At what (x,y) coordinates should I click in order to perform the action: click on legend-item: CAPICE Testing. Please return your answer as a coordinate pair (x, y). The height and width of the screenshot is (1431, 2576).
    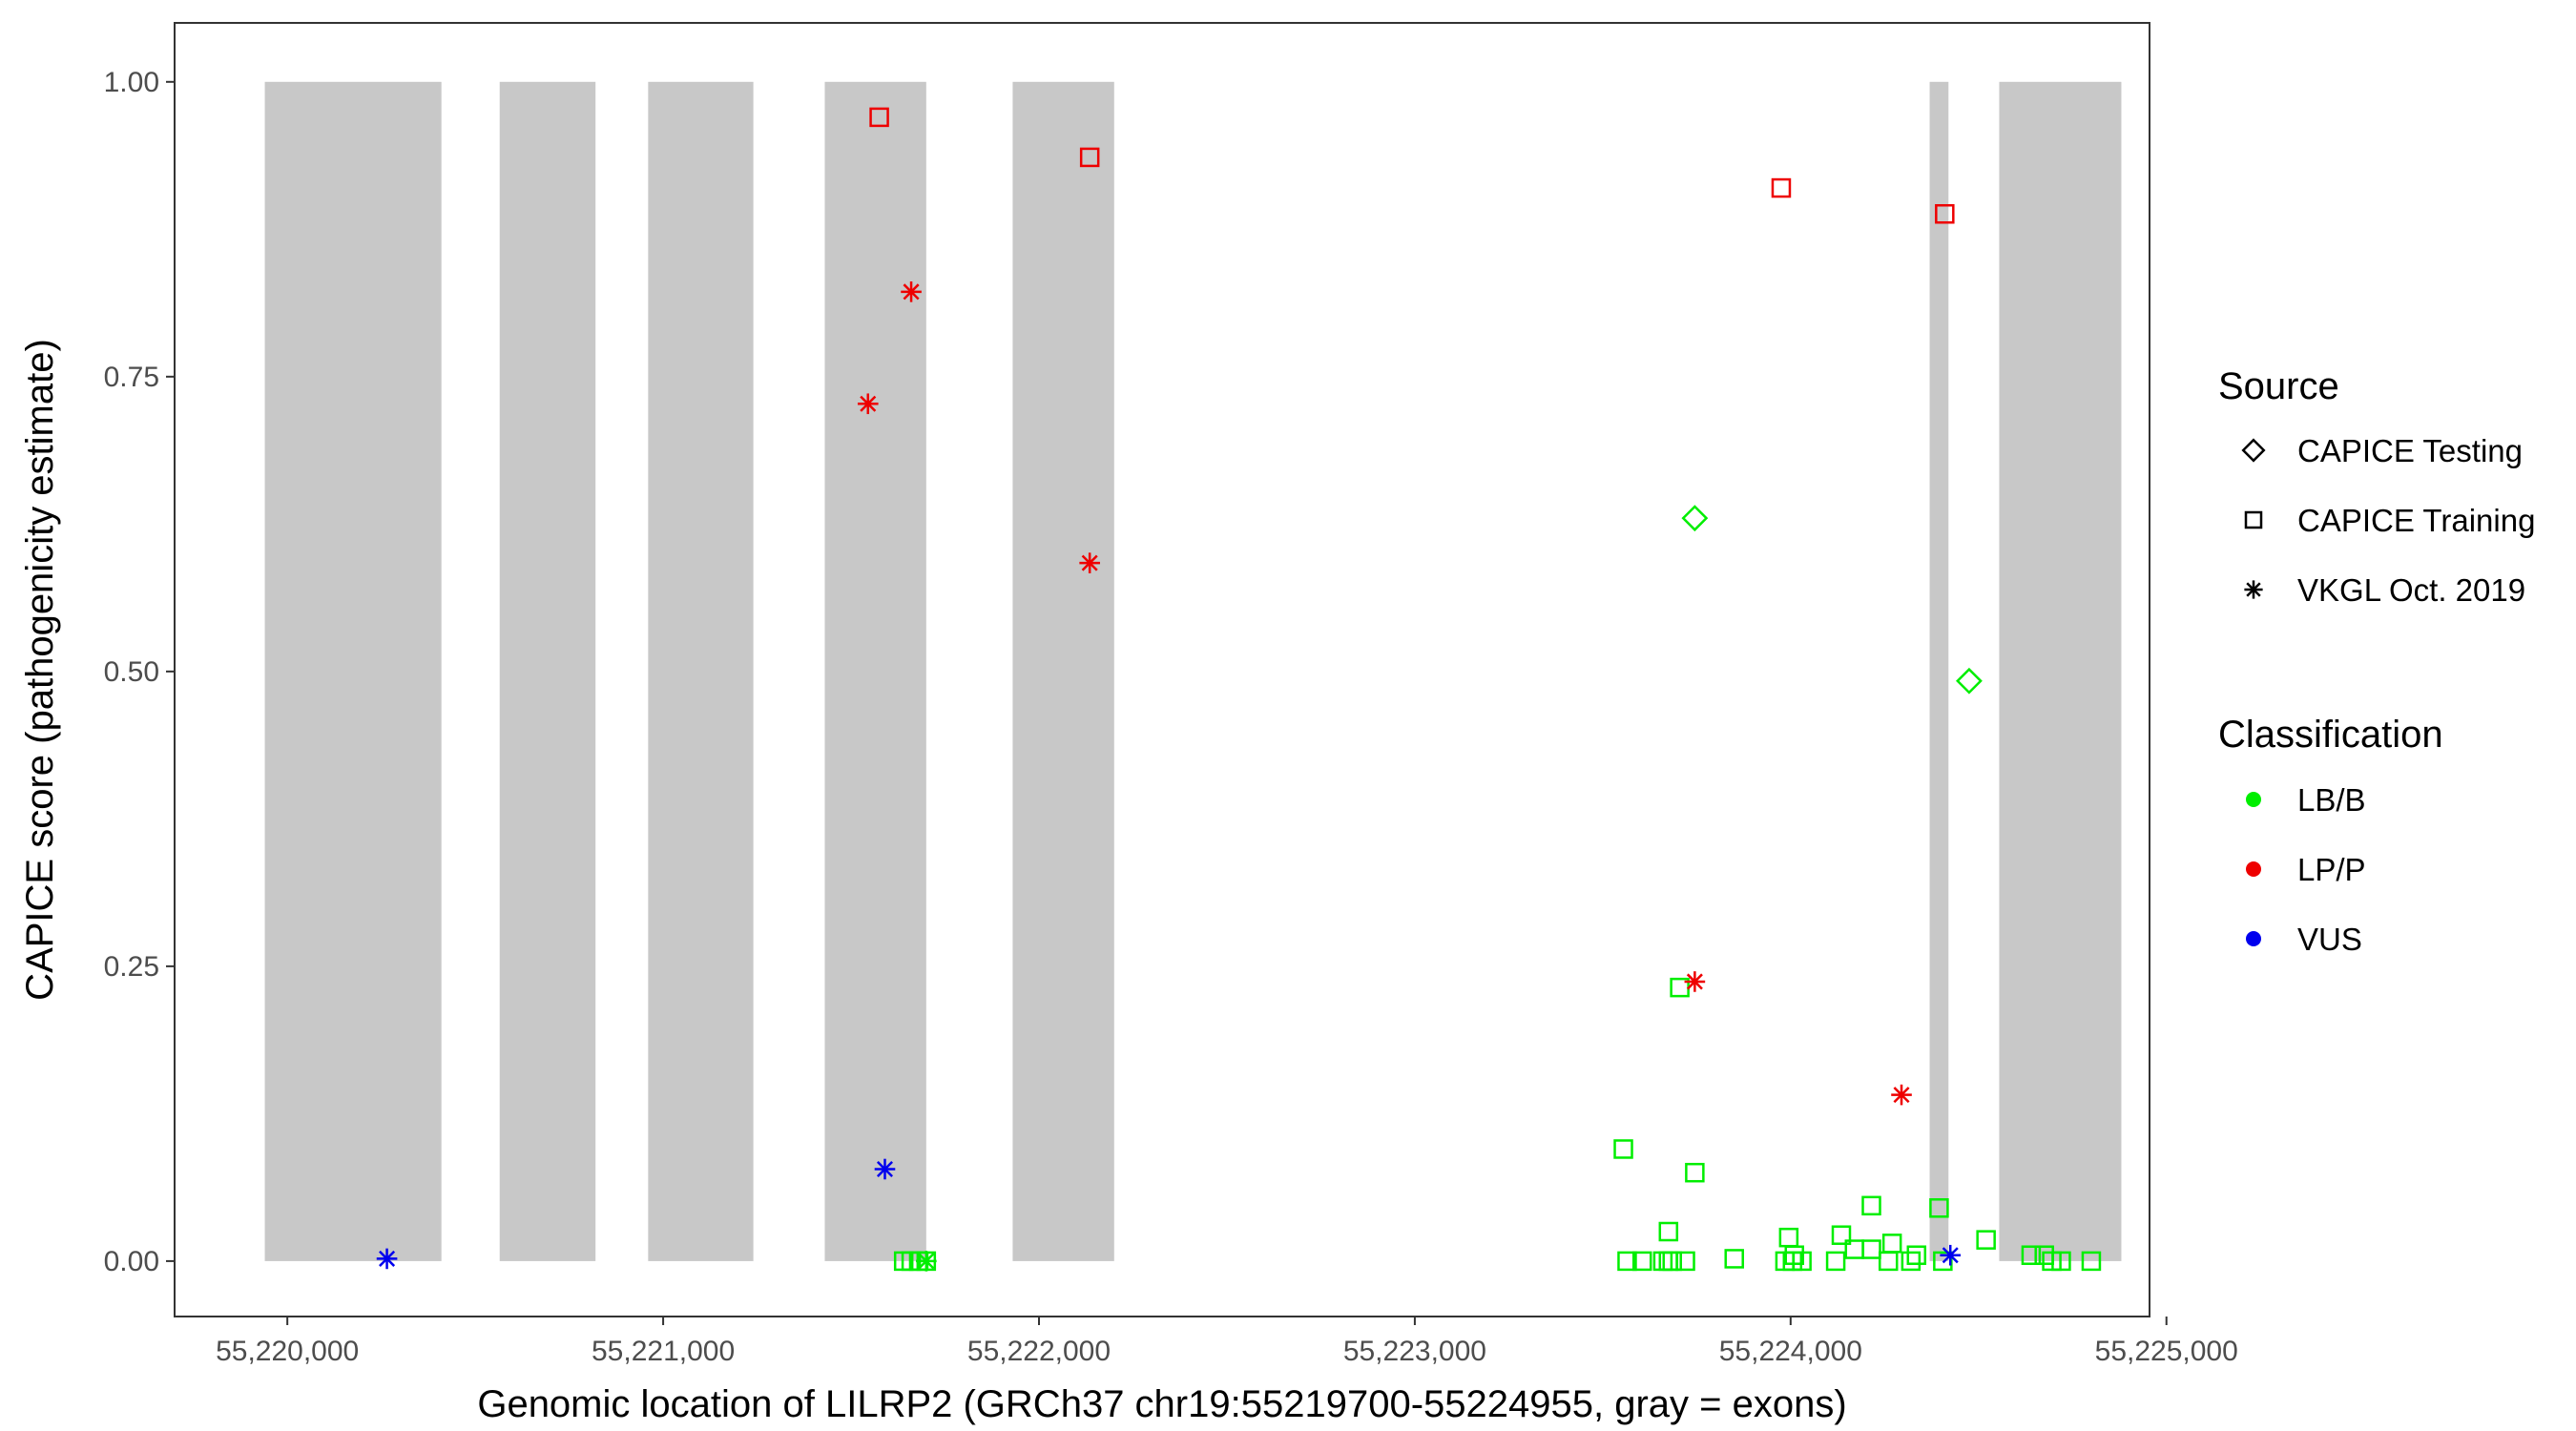
    Looking at the image, I should click on (2382, 450).